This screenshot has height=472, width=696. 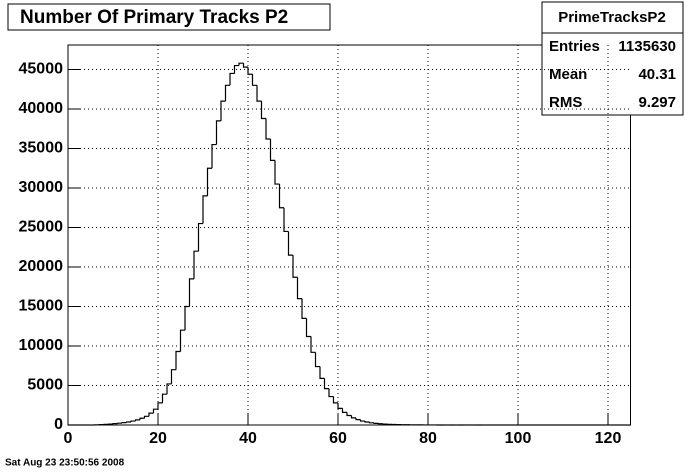 What do you see at coordinates (248, 438) in the screenshot?
I see `x-tick-label: 40` at bounding box center [248, 438].